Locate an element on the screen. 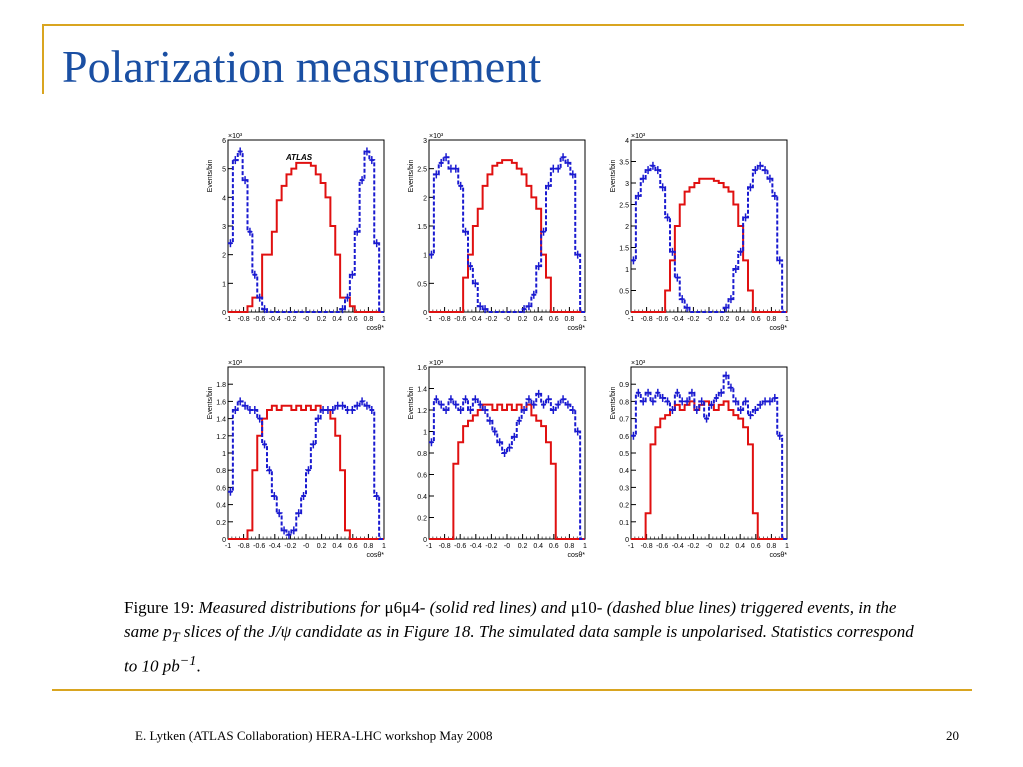 This screenshot has height=767, width=1023. y-tick-label: 5 is located at coordinates (224, 170).